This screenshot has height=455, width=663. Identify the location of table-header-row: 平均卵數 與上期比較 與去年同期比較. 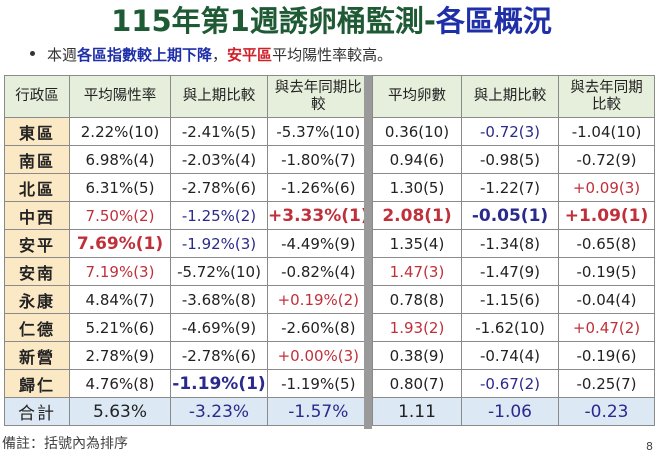
(513, 96).